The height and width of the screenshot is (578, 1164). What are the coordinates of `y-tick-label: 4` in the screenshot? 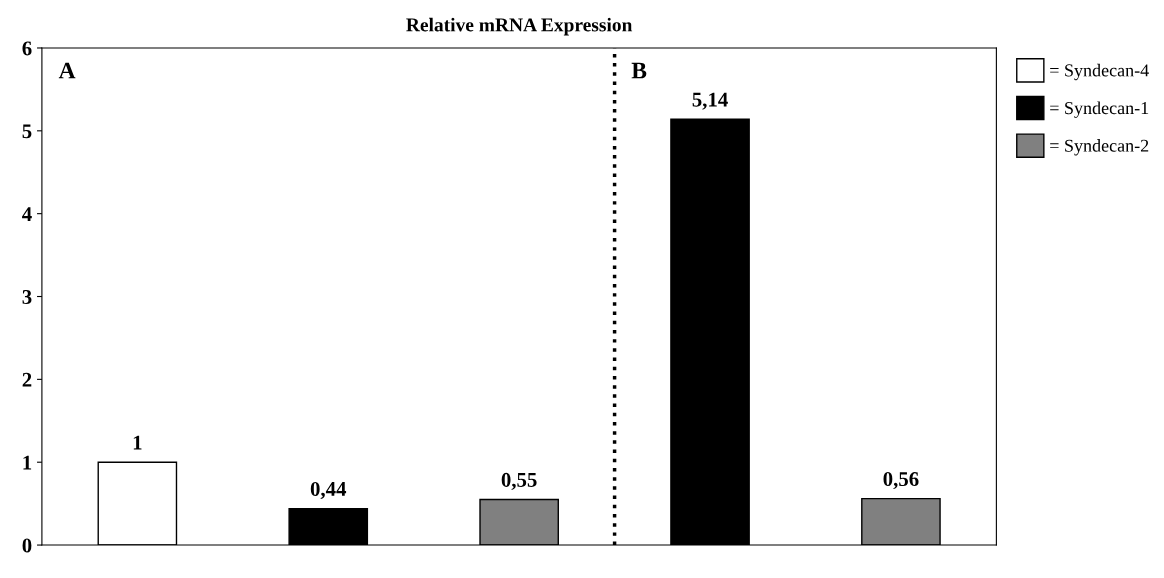 It's located at (27, 214).